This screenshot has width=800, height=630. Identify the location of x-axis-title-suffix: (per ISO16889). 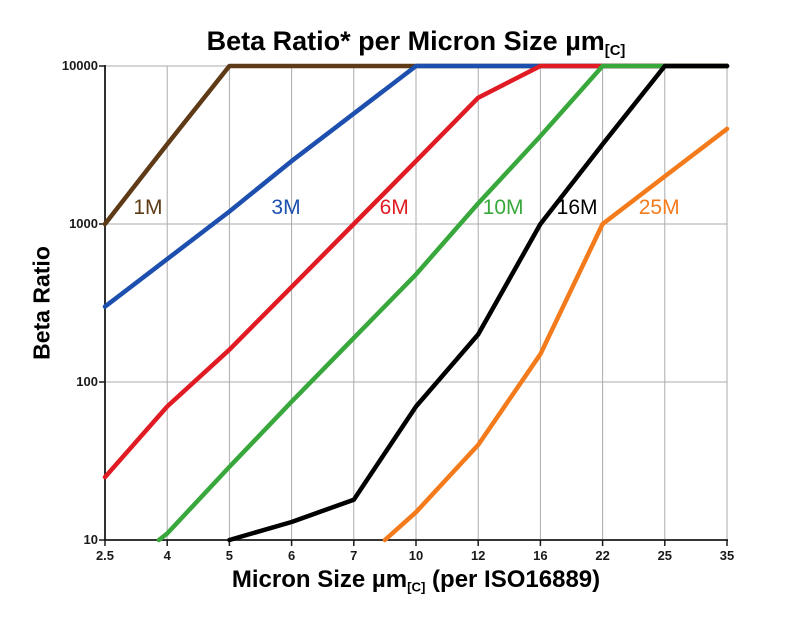
(513, 579).